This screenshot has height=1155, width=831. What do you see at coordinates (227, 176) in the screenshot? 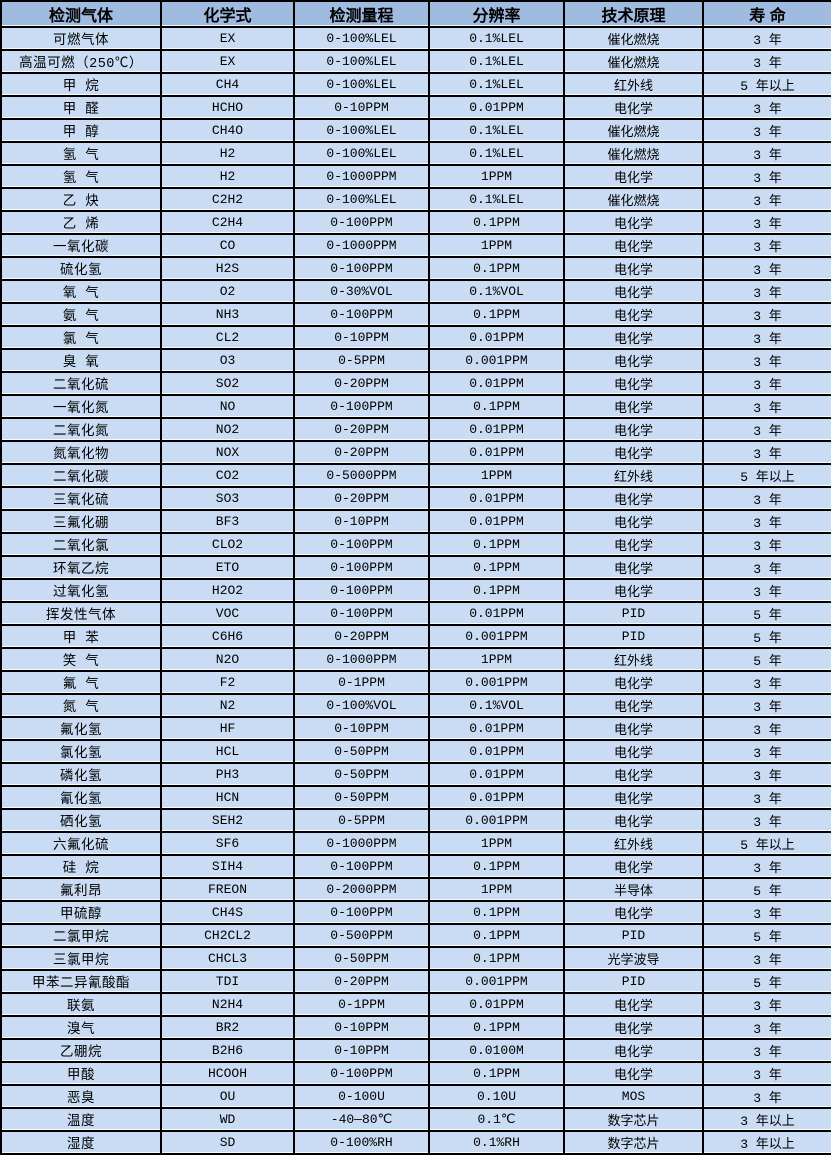
I see `cell-formula: H2` at bounding box center [227, 176].